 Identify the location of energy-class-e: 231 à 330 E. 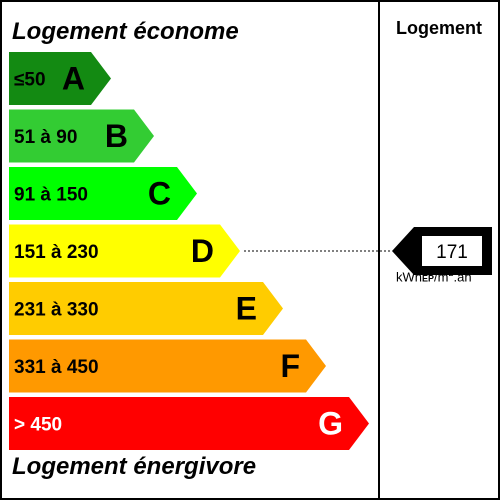
(146, 308).